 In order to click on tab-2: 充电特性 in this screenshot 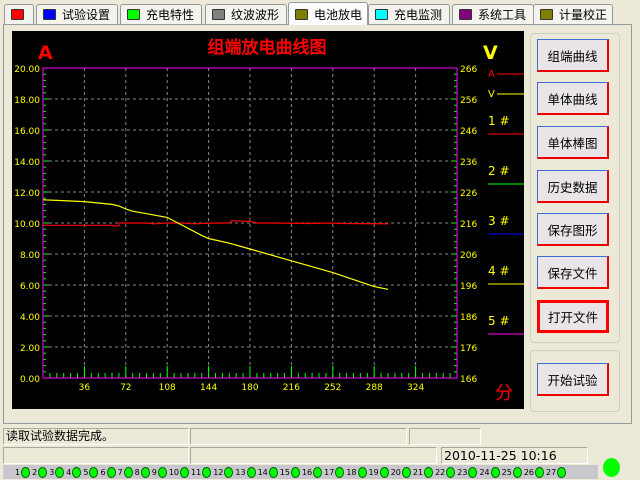, I will do `click(161, 14)`.